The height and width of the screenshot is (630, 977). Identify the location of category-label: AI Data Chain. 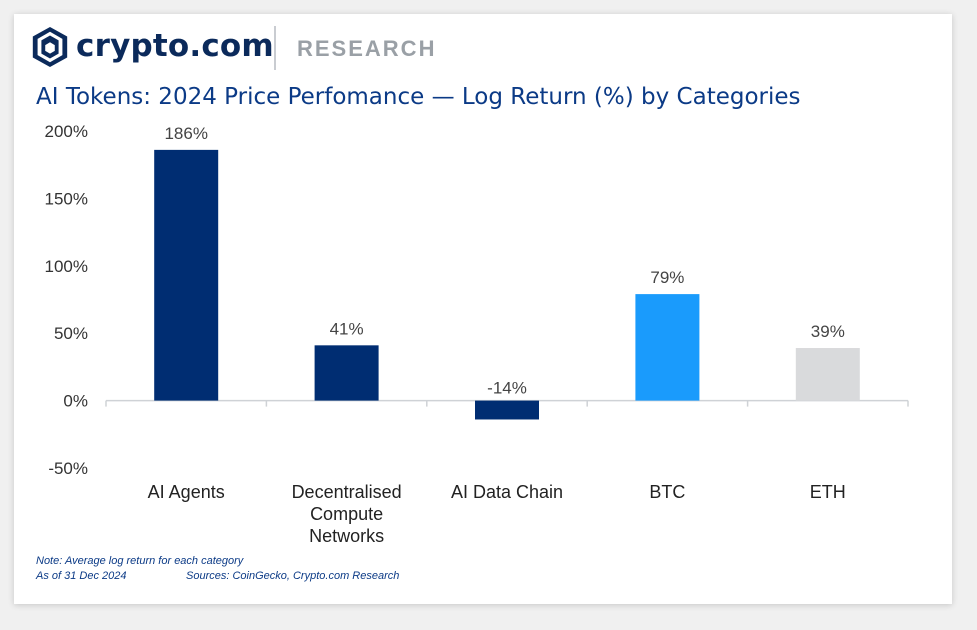
(507, 492).